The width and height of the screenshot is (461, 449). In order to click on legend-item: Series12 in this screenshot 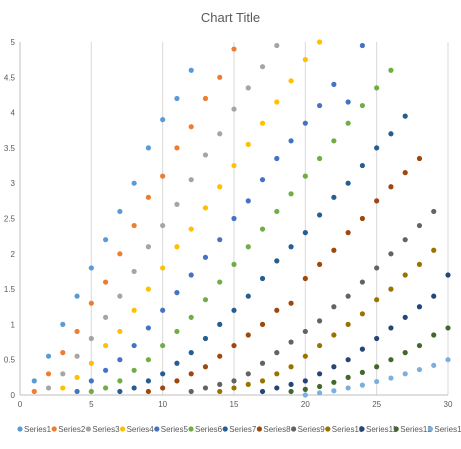, I will do `click(412, 429)`.